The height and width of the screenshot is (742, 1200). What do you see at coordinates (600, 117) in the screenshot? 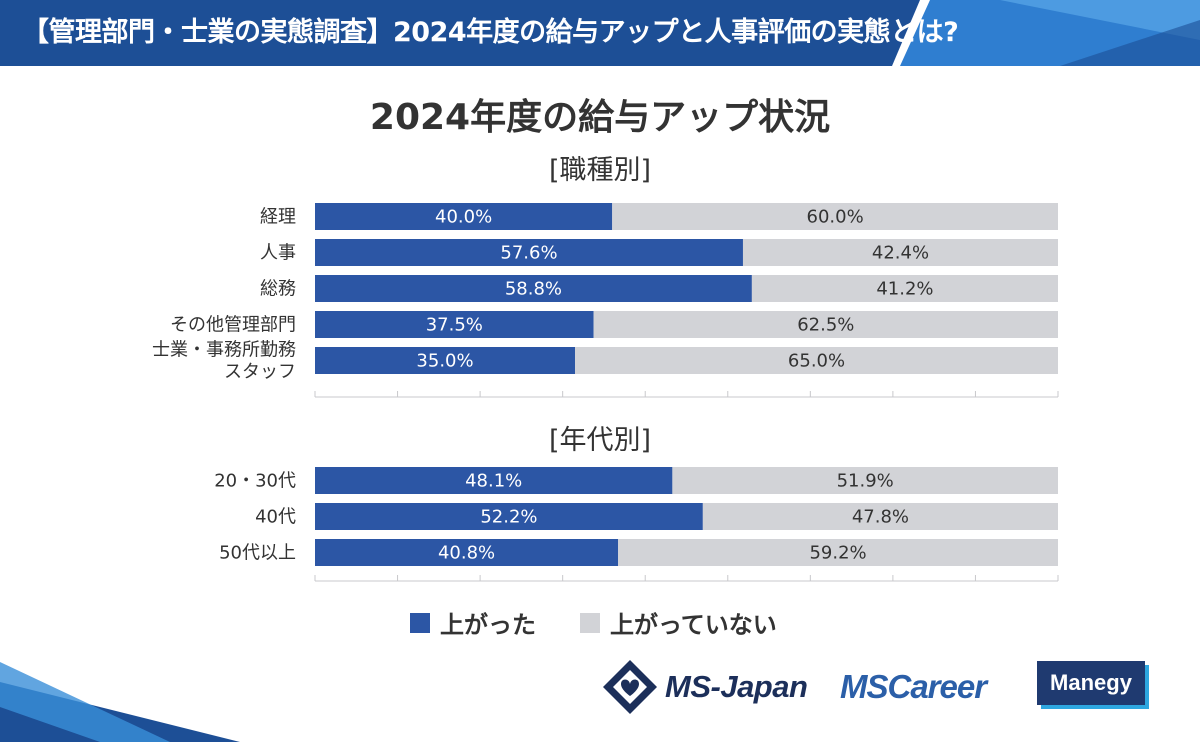
I see `chart-title: 2024年度の給与アップ状況` at bounding box center [600, 117].